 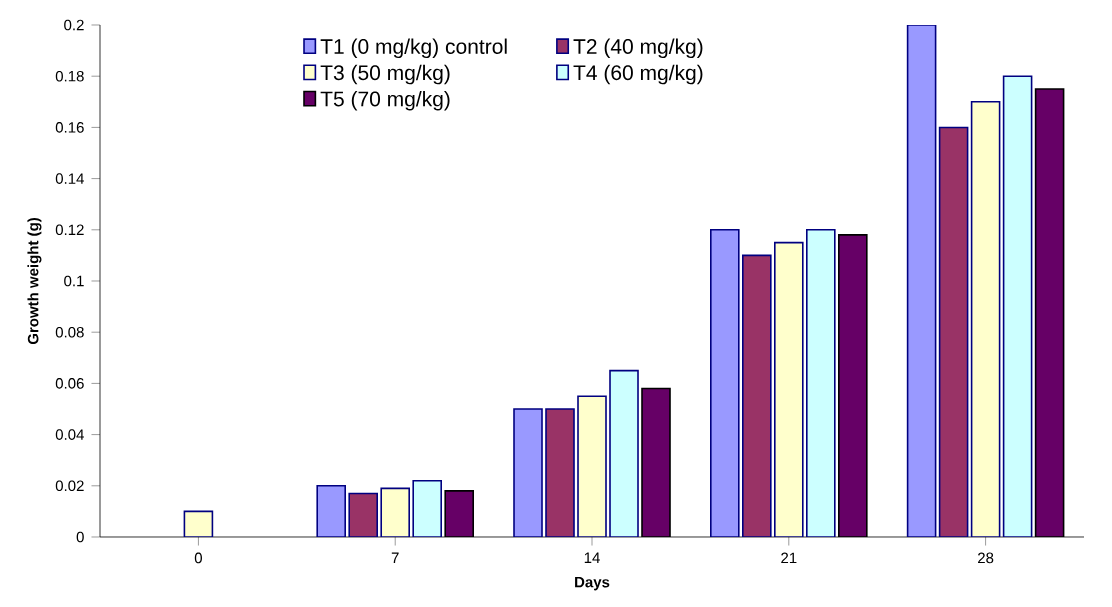 What do you see at coordinates (592, 557) in the screenshot?
I see `x-tick-label: 14` at bounding box center [592, 557].